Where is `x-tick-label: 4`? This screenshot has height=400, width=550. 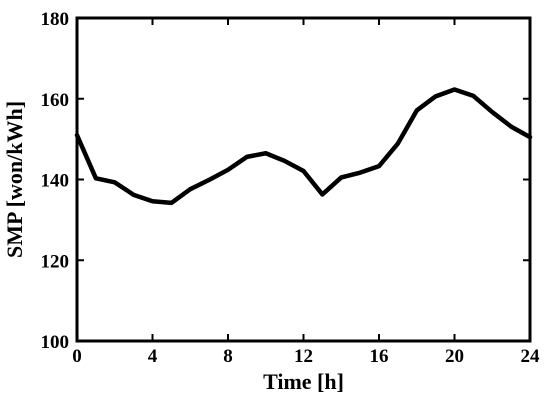 x-tick-label: 4 is located at coordinates (153, 356).